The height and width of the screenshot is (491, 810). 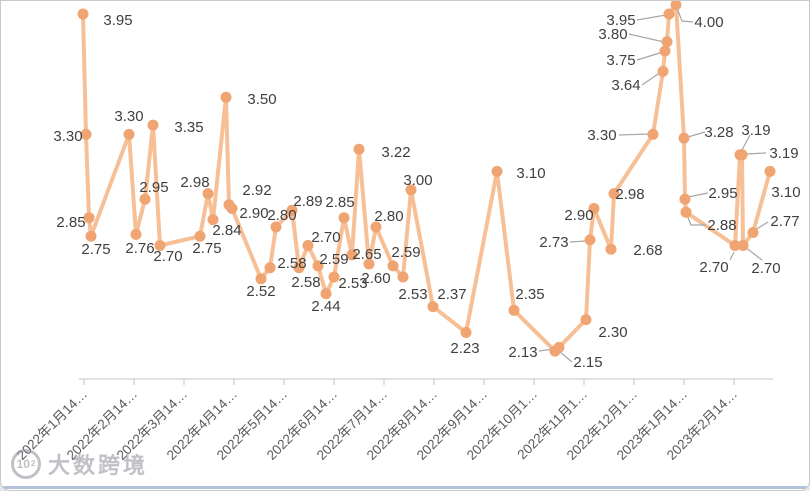 I want to click on data-point-label: 3.80, so click(x=612, y=34).